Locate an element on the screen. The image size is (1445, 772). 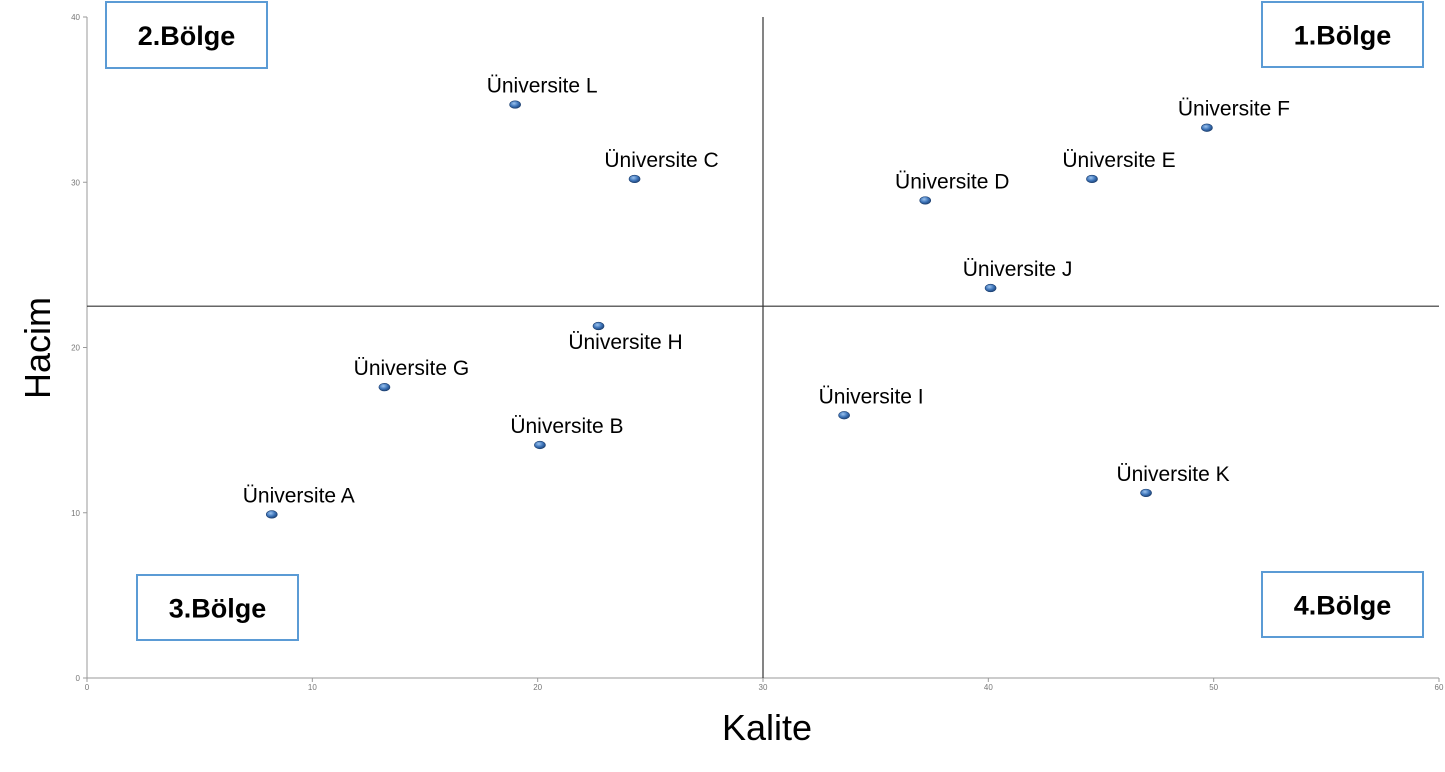
x-tick-label: 50 is located at coordinates (1213, 687).